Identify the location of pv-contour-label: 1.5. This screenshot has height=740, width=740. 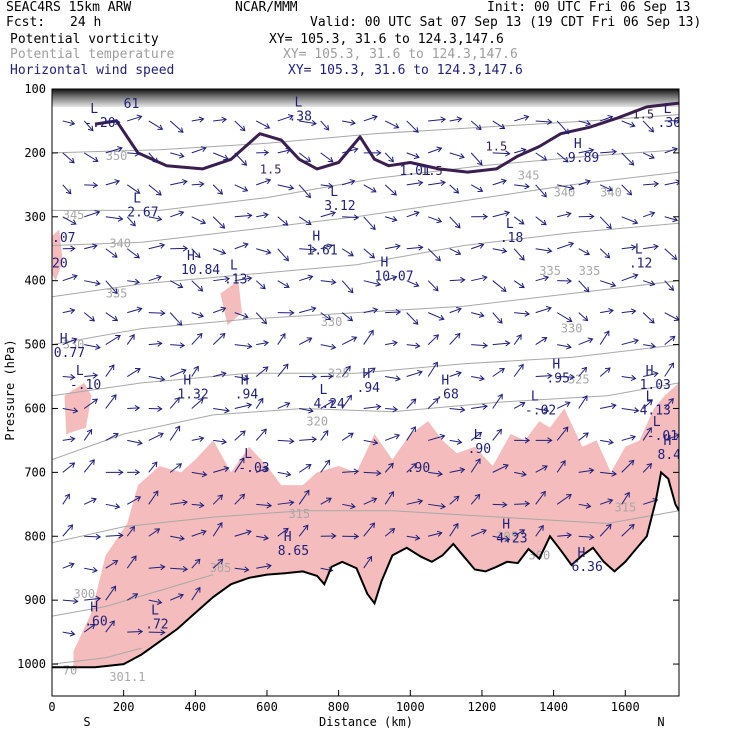
(497, 147).